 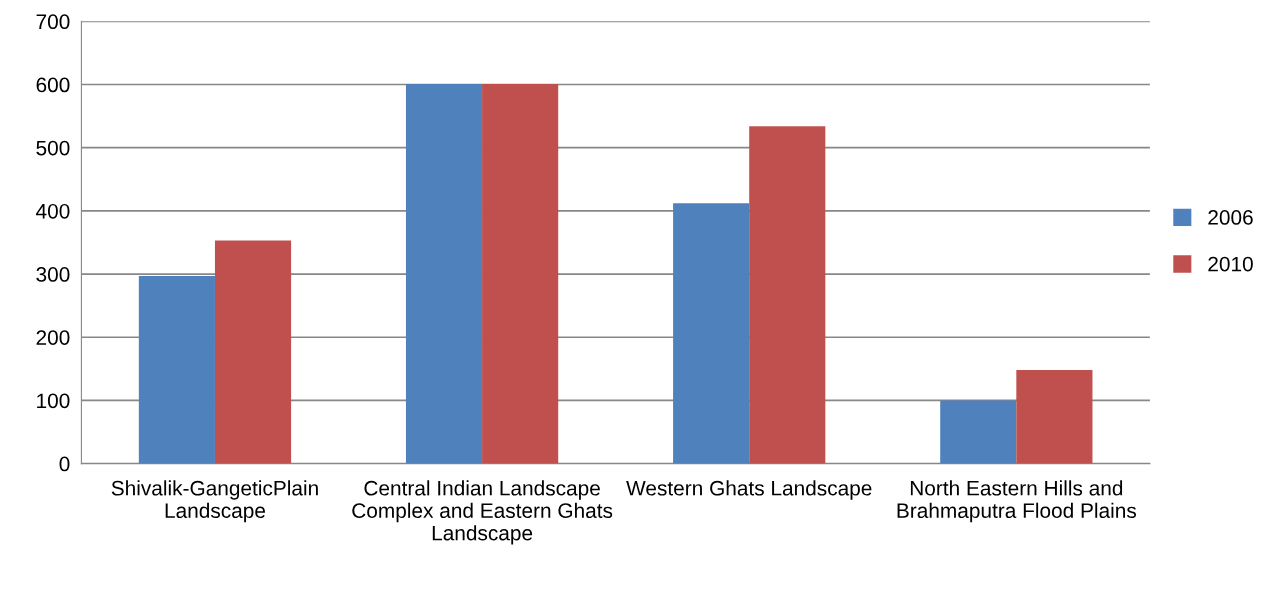 What do you see at coordinates (53, 274) in the screenshot?
I see `y-tick-label: 300` at bounding box center [53, 274].